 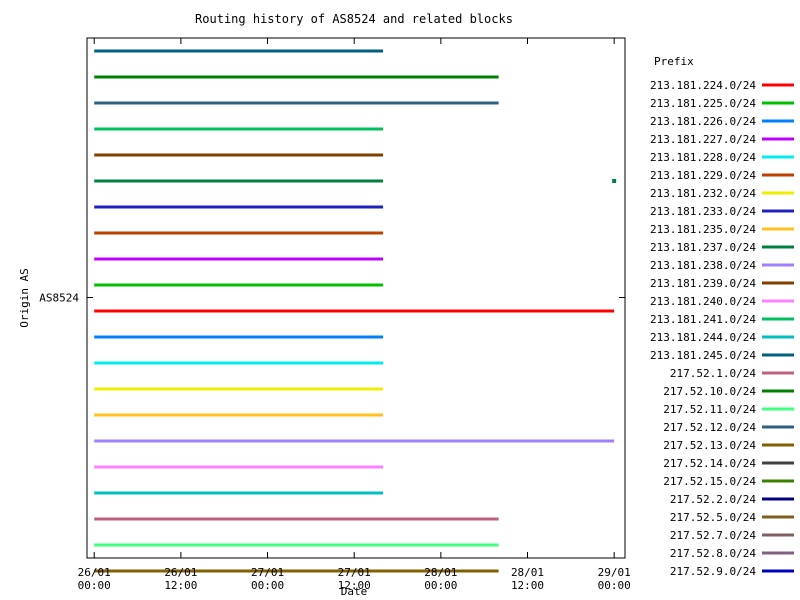 I want to click on legend-label-213-181-229-0-24: 213.181.229.0/24, so click(x=703, y=175).